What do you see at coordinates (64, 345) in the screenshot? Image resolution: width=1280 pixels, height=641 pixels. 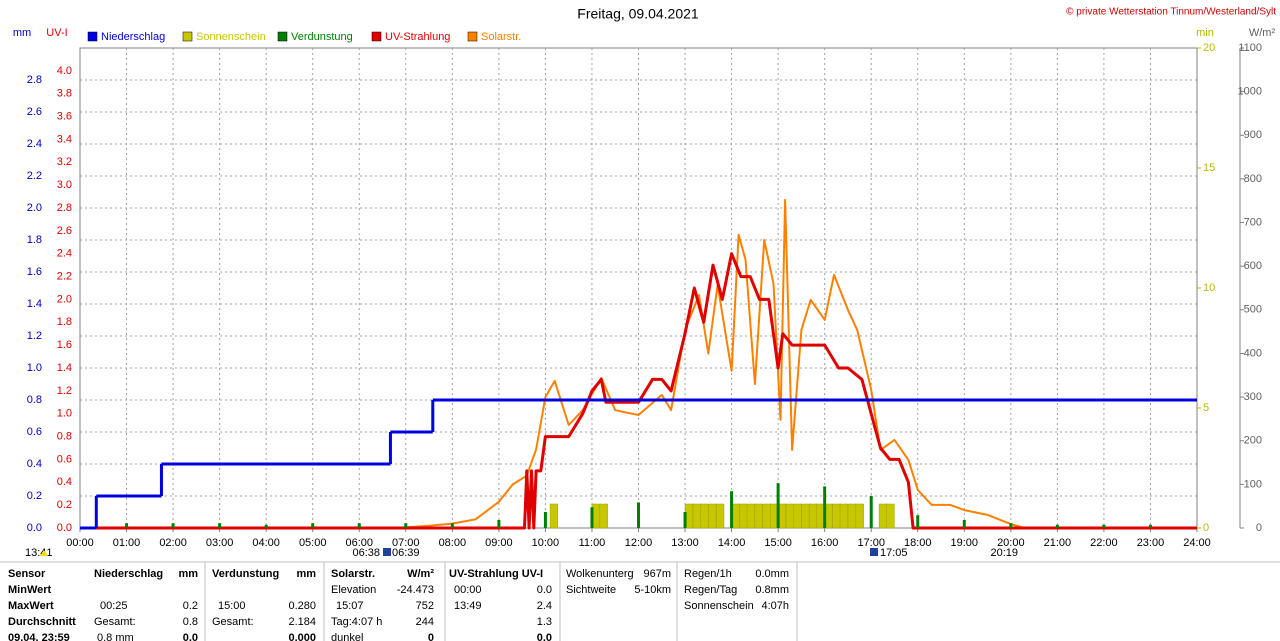 I see `y-tick-label: 1.6` at bounding box center [64, 345].